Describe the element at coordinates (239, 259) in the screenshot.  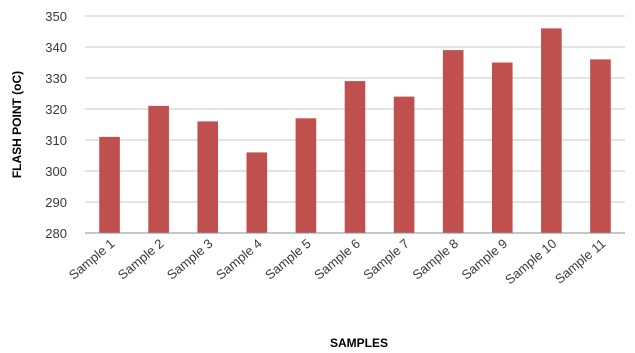
I see `x-tick-label: Sample 4` at that location.